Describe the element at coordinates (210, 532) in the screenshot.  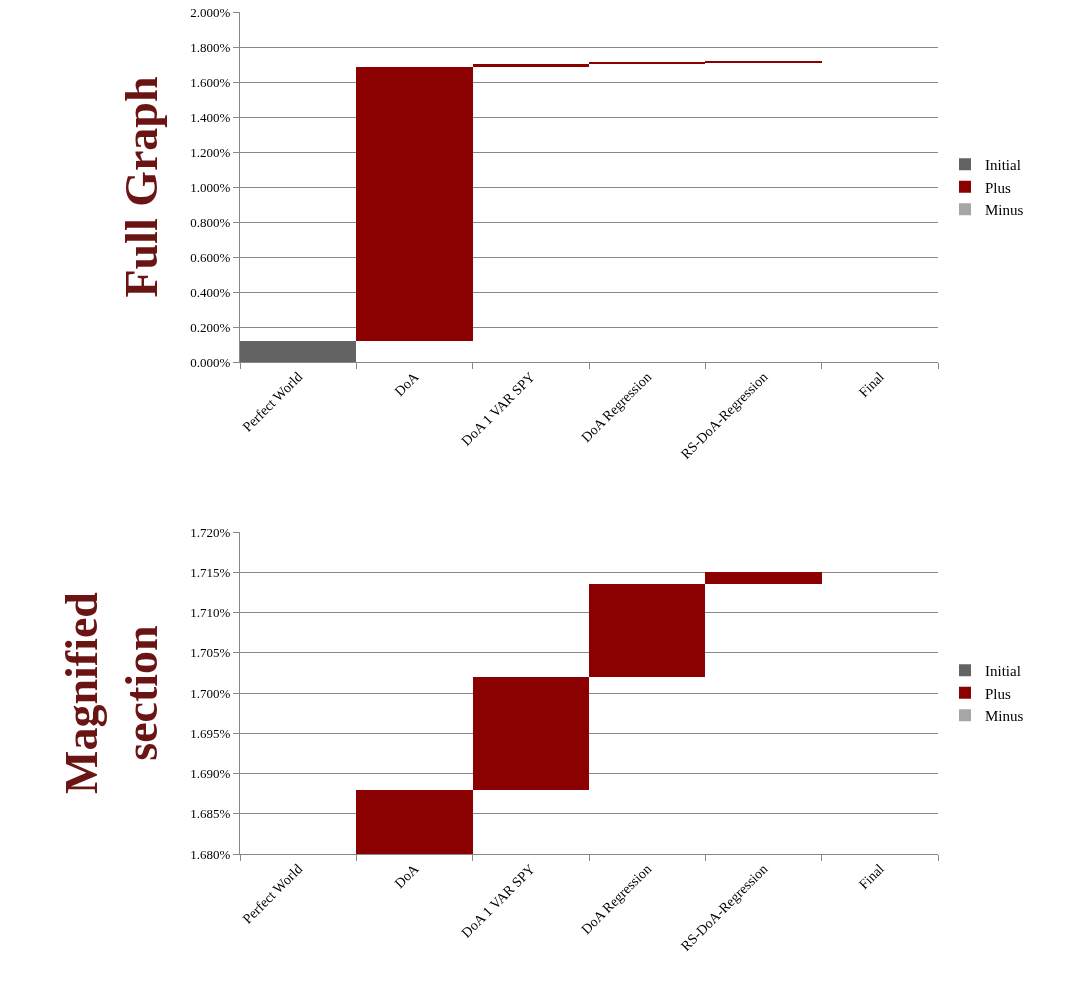
I see `y-tick-label: 1.720%` at that location.